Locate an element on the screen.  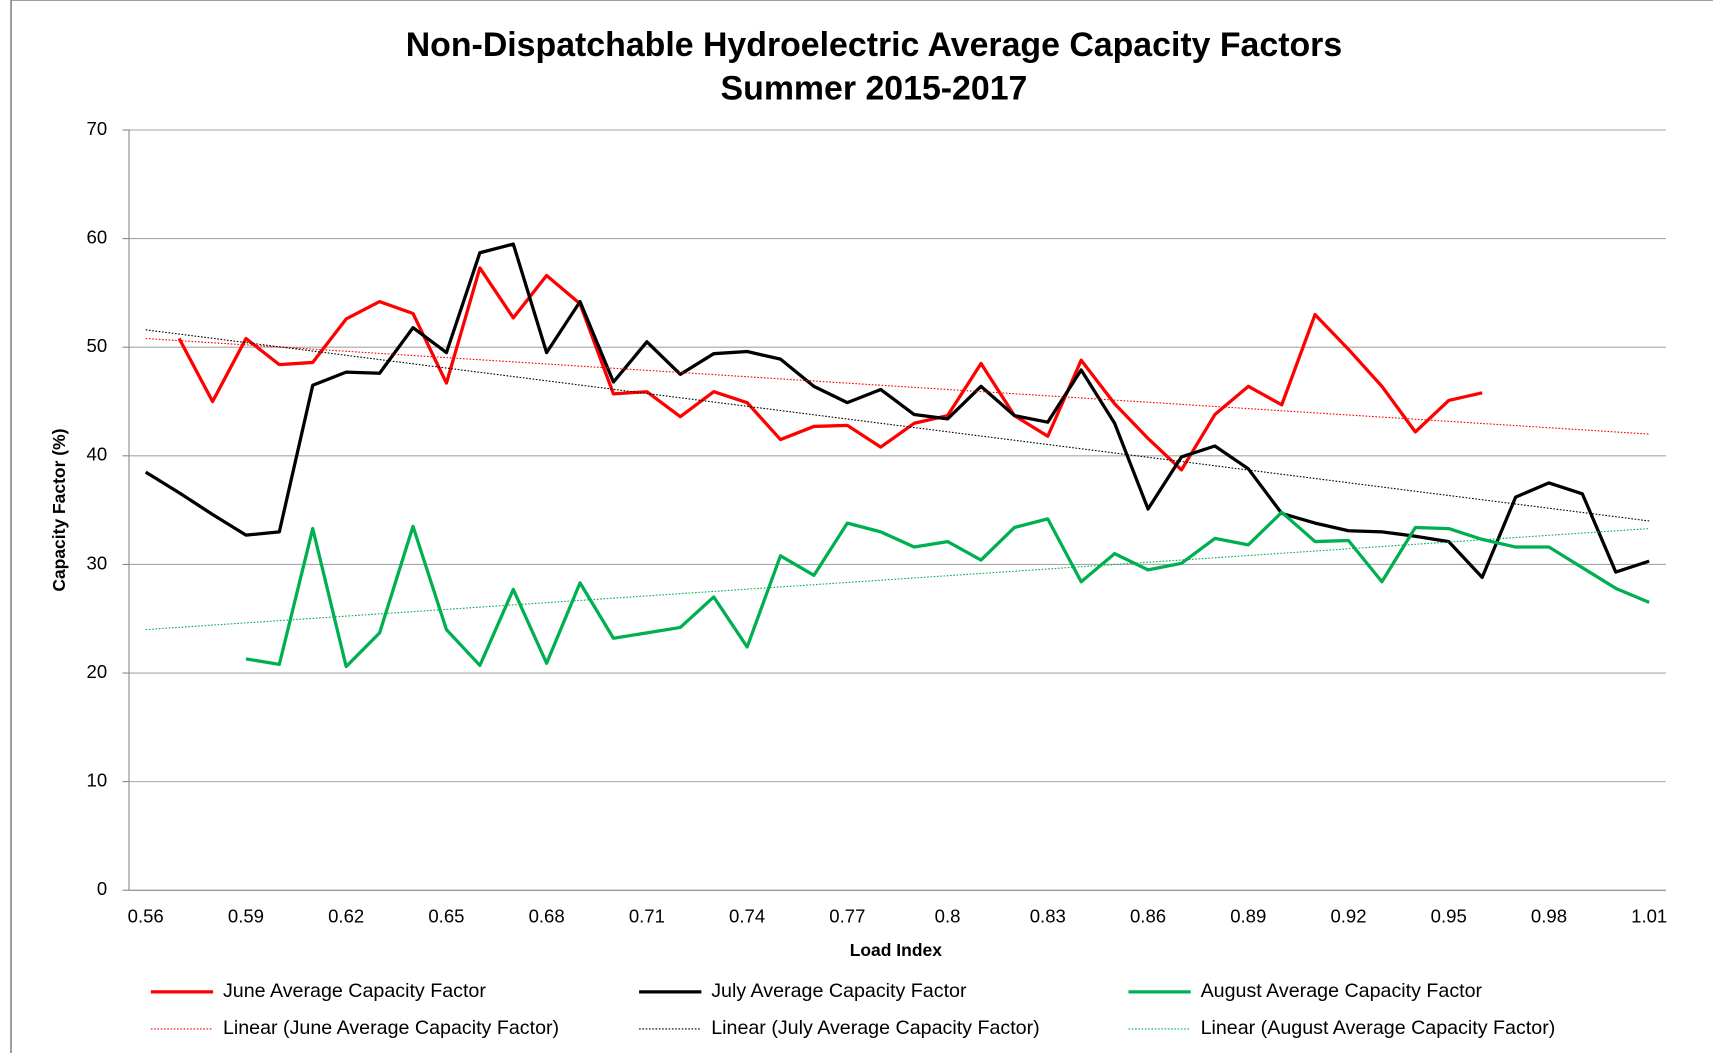
x-tick-label: 0.83 is located at coordinates (1048, 915).